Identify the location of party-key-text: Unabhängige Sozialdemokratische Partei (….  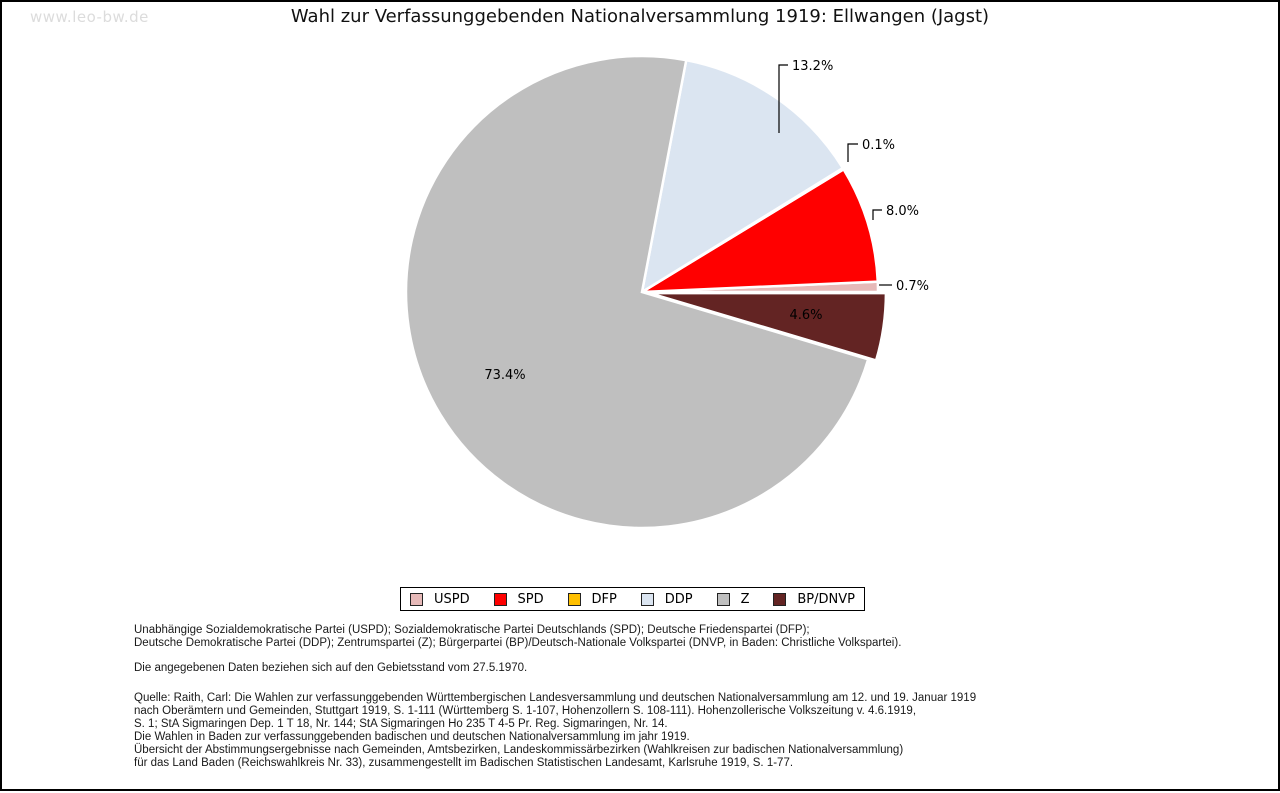
(664, 637).